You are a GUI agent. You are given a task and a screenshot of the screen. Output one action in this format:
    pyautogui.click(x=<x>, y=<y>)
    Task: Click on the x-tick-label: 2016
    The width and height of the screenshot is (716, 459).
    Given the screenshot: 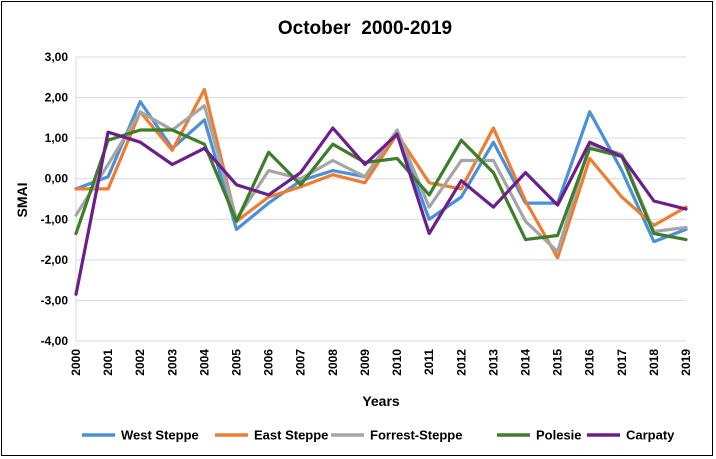 What is the action you would take?
    pyautogui.click(x=590, y=362)
    